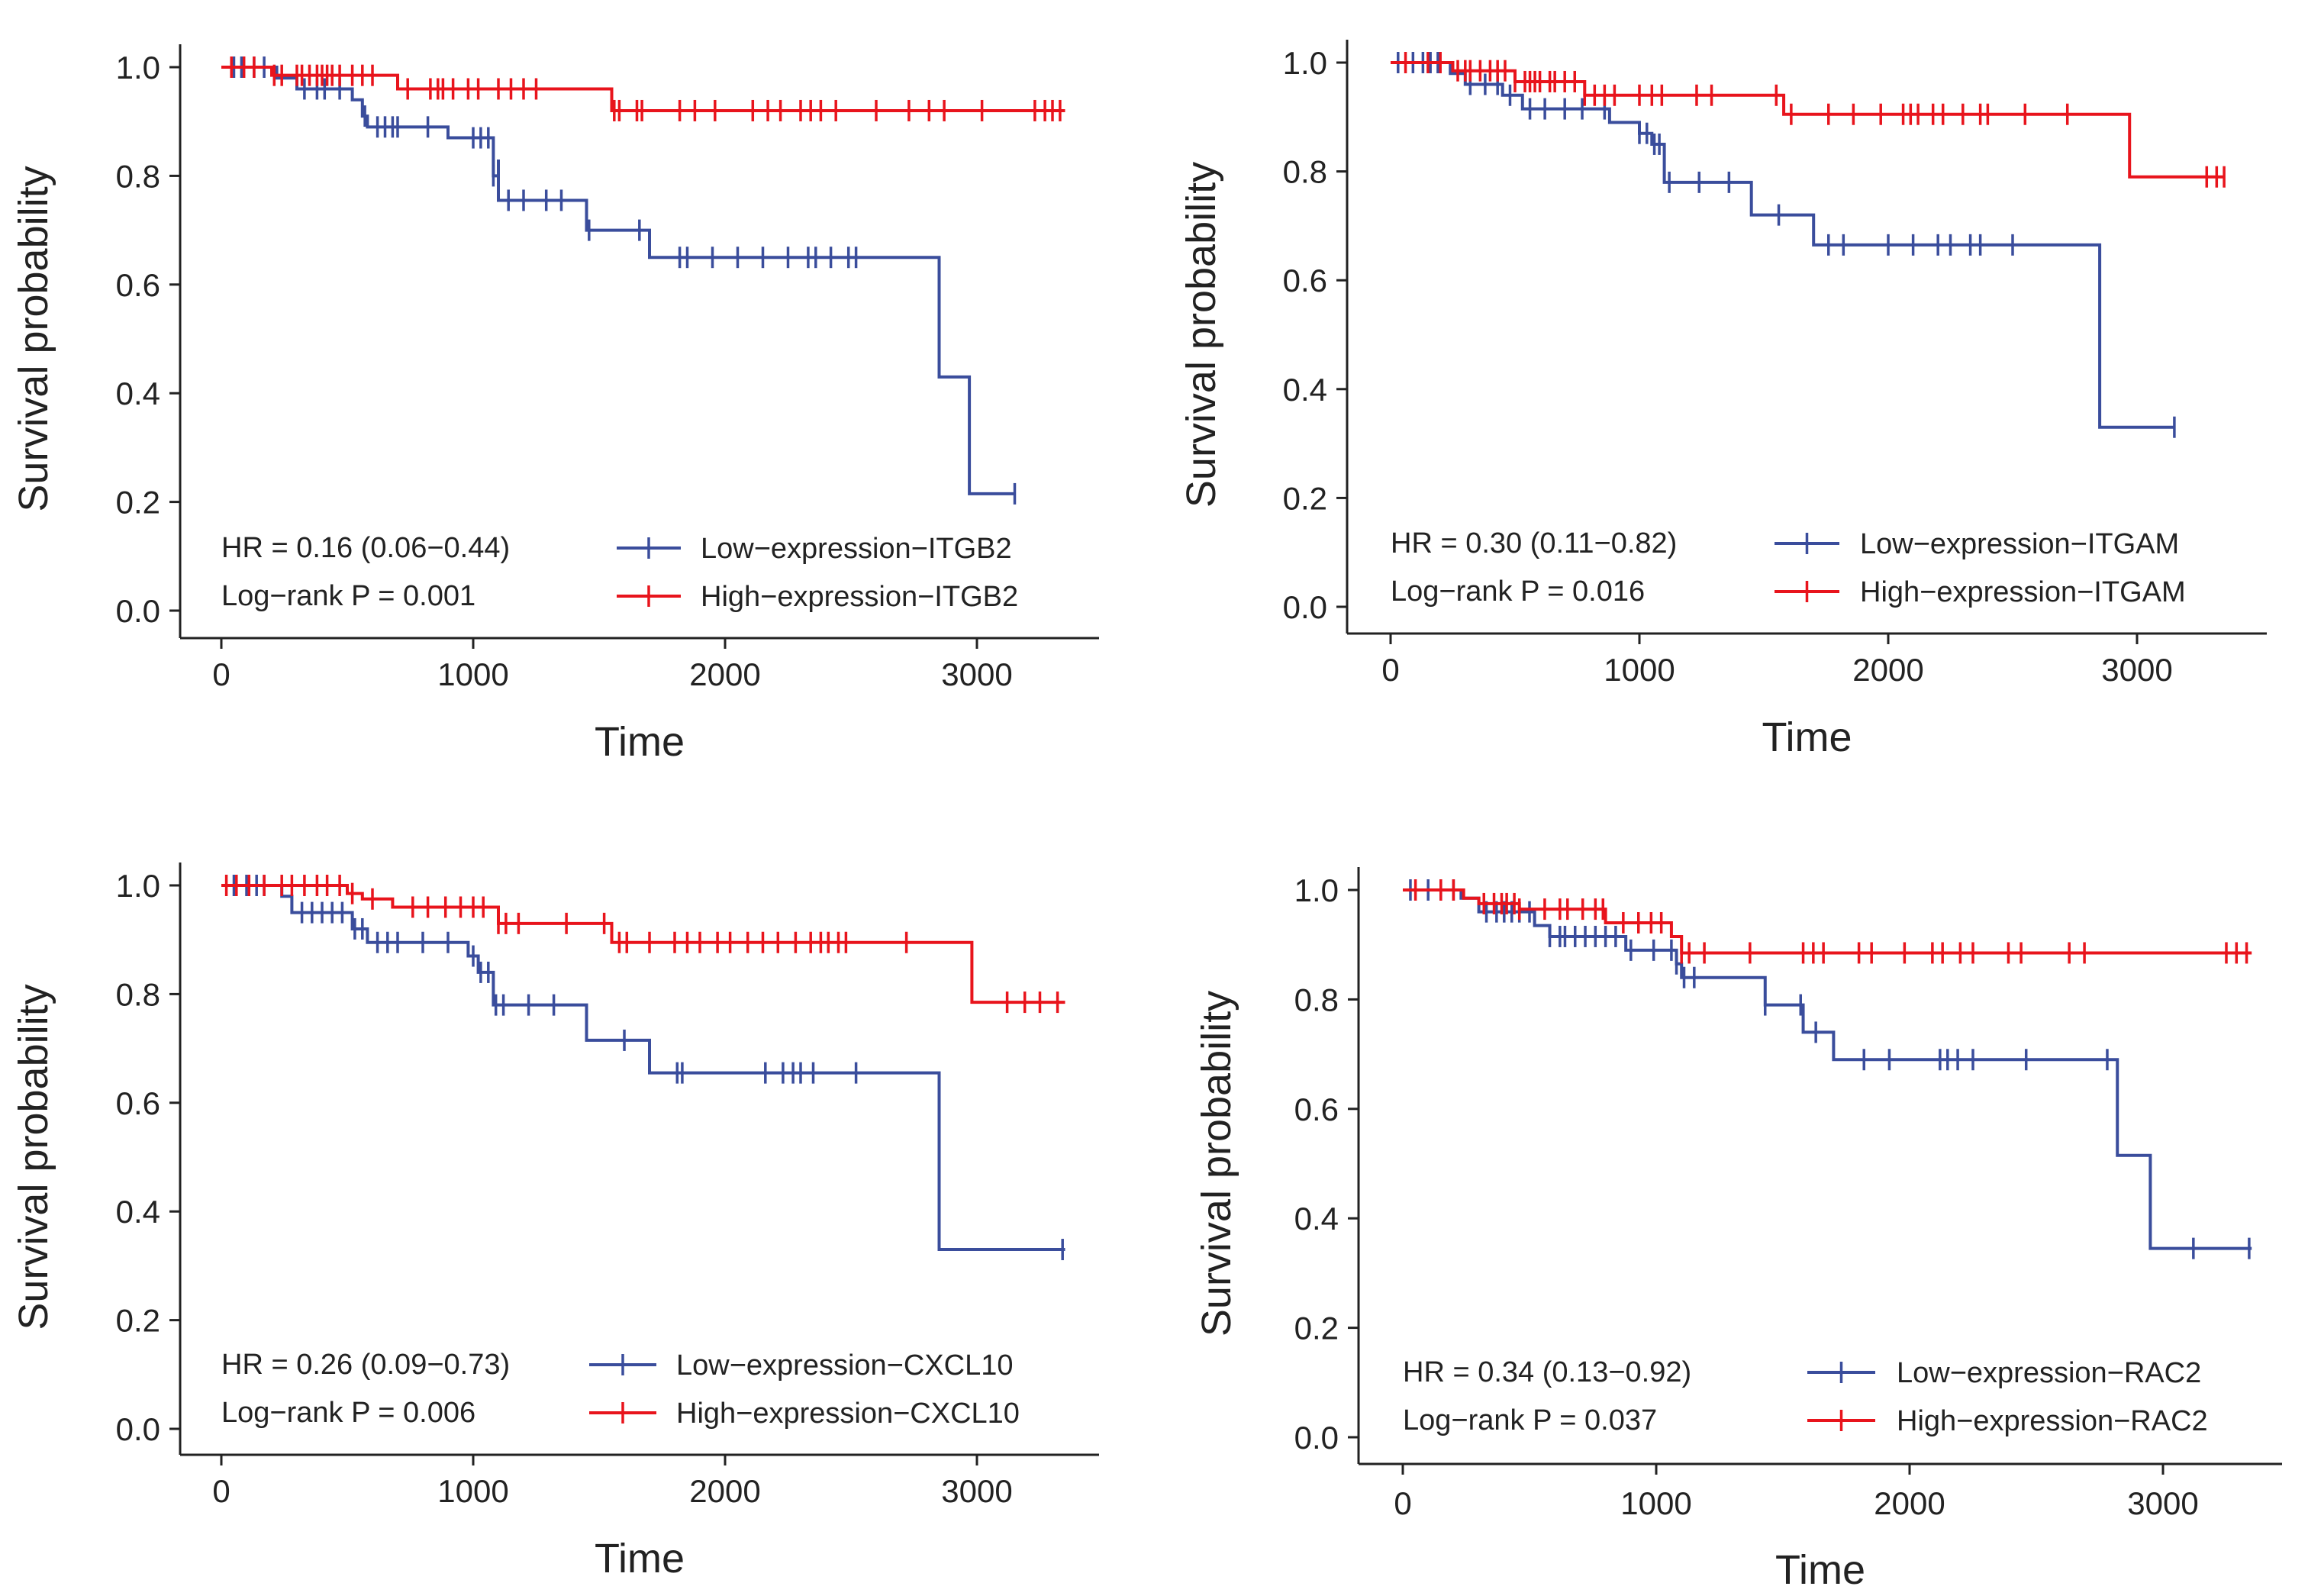  I want to click on legend-entry-low: Low−expression−CXCL10, so click(802, 1366).